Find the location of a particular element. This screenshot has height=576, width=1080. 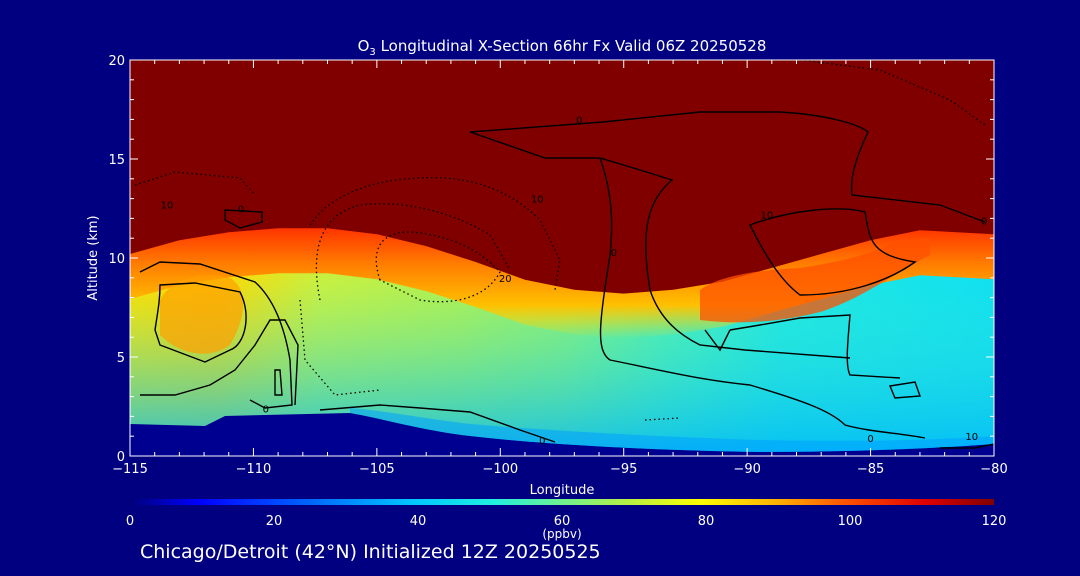

colorbar-tick-label: 100 is located at coordinates (850, 521).